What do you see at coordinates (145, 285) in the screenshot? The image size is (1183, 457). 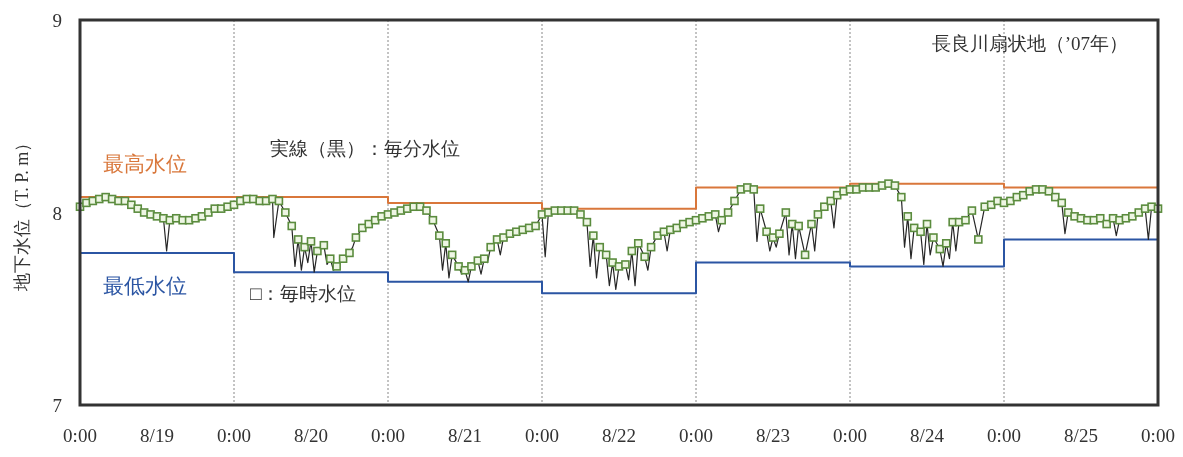 I see `series-label: 最低水位` at bounding box center [145, 285].